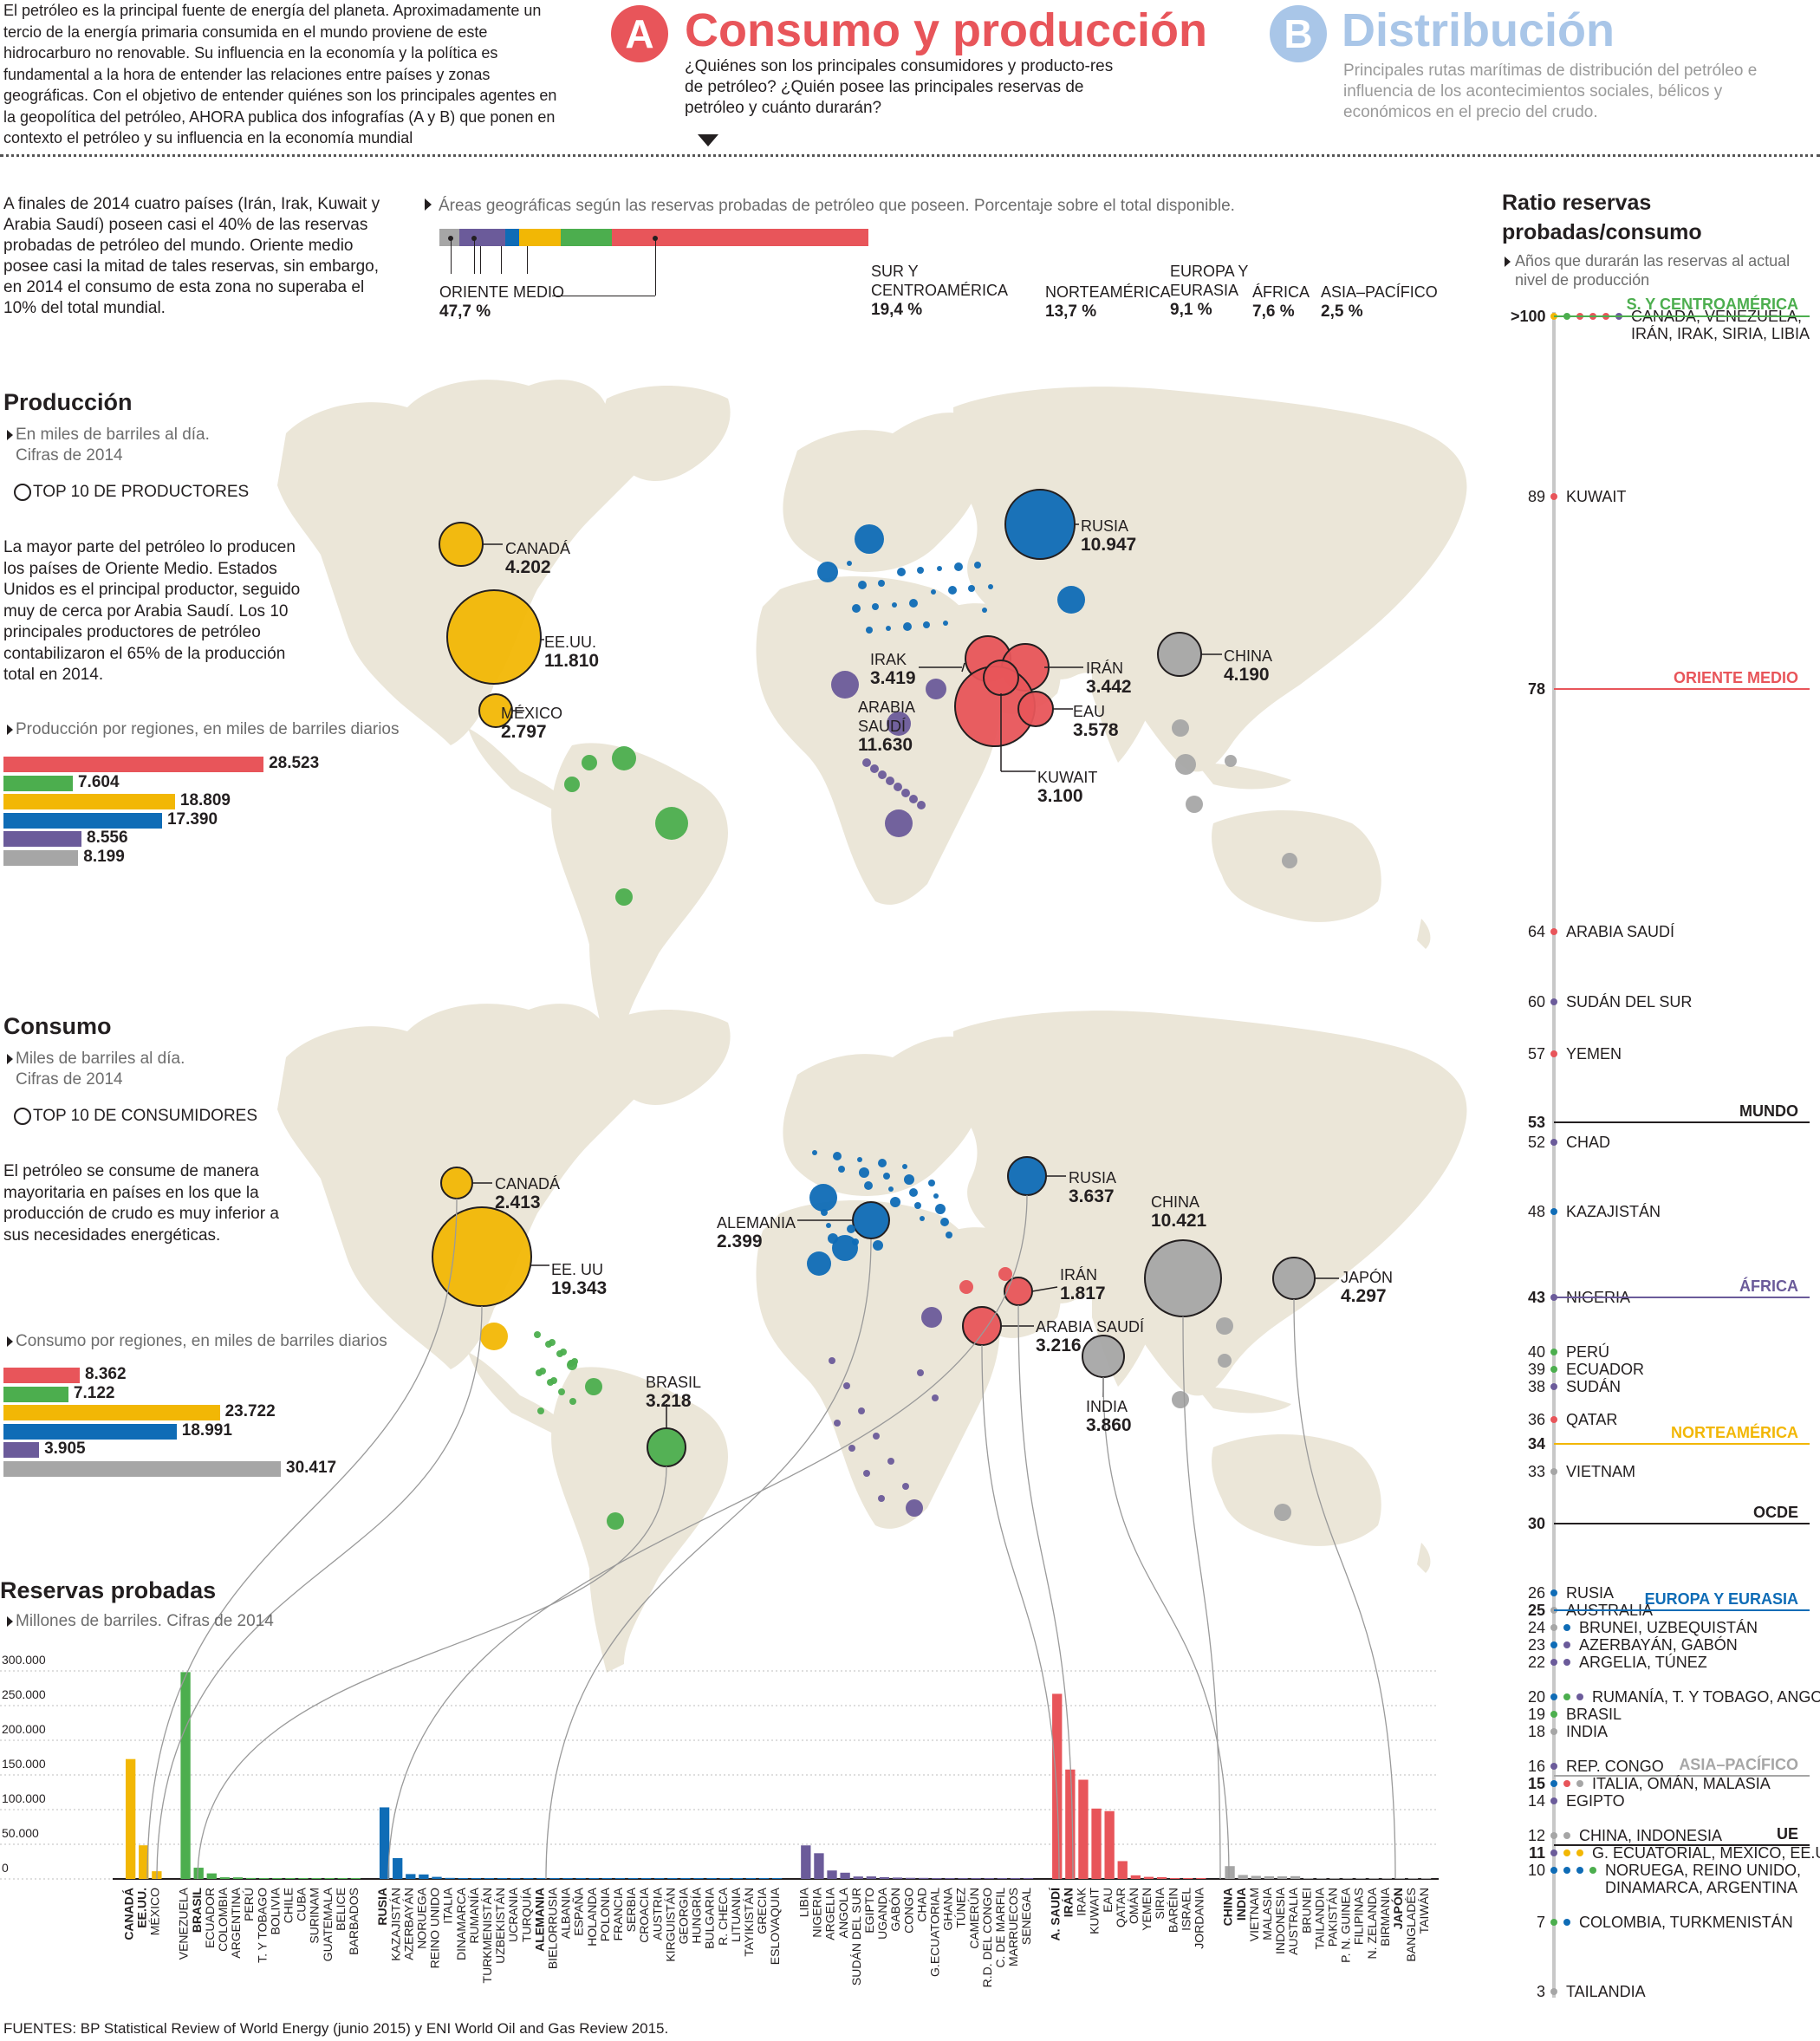 The width and height of the screenshot is (1820, 2041). What do you see at coordinates (644, 1914) in the screenshot?
I see `category-label: CROACIA` at bounding box center [644, 1914].